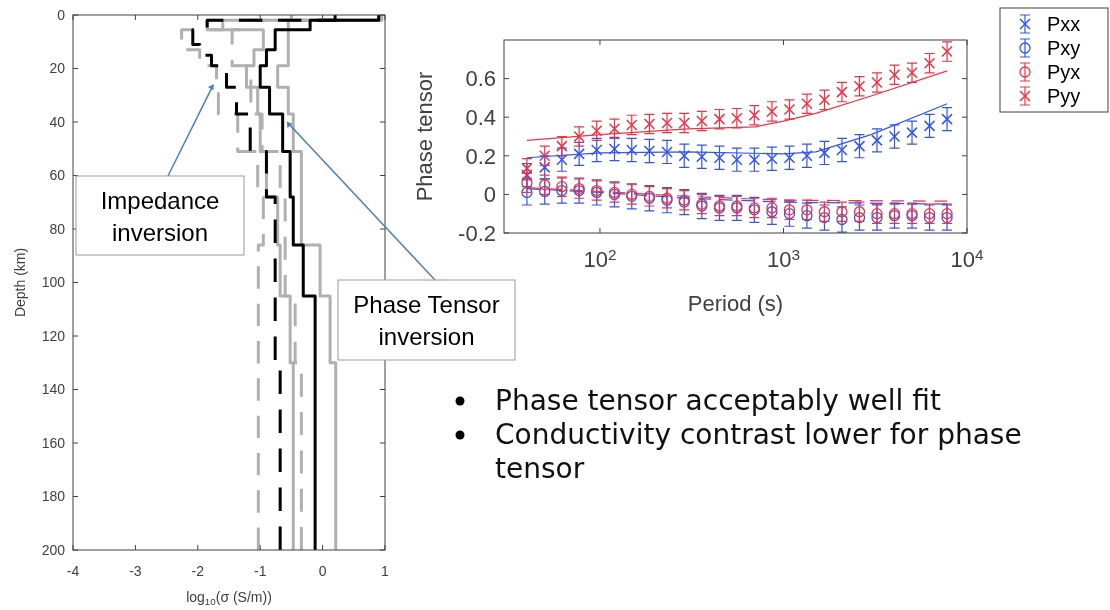 The height and width of the screenshot is (610, 1110). I want to click on y-tick-label: 200, so click(53, 549).